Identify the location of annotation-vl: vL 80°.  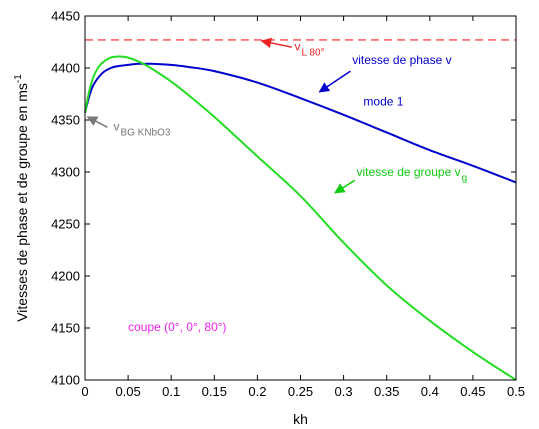
(309, 48).